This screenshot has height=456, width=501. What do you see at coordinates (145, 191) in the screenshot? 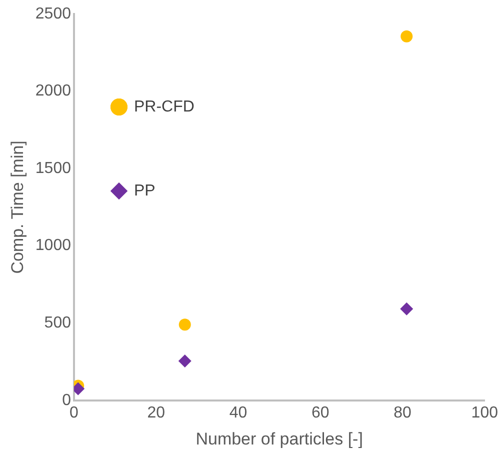
I see `legend-label: PP` at bounding box center [145, 191].